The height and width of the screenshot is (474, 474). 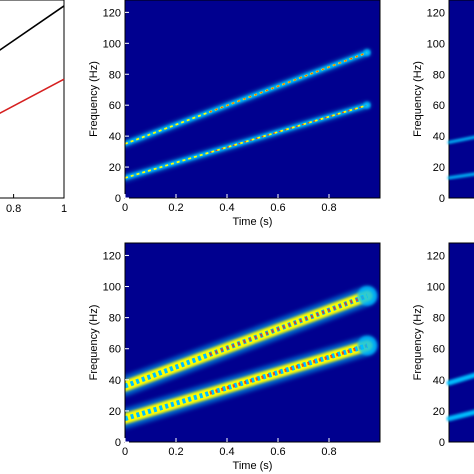 I want to click on left-plot-frame, so click(x=32, y=99).